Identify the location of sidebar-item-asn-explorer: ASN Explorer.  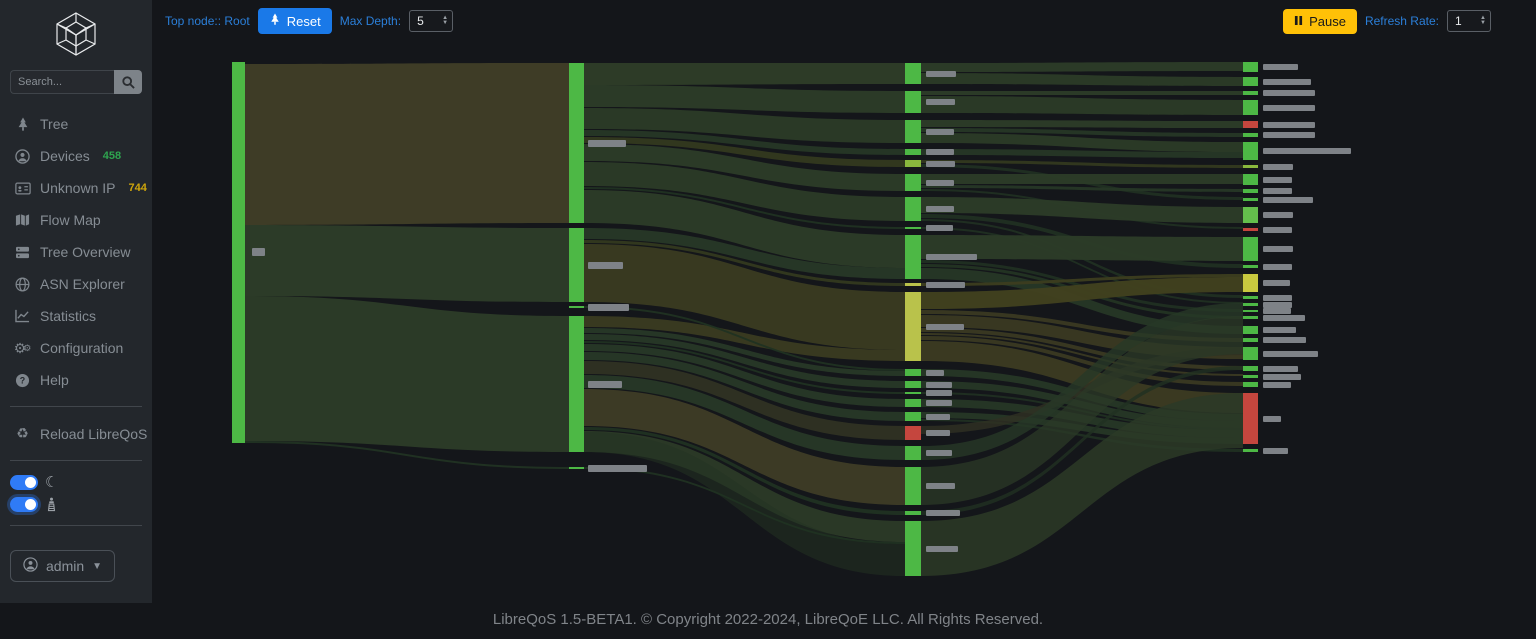
(76, 284).